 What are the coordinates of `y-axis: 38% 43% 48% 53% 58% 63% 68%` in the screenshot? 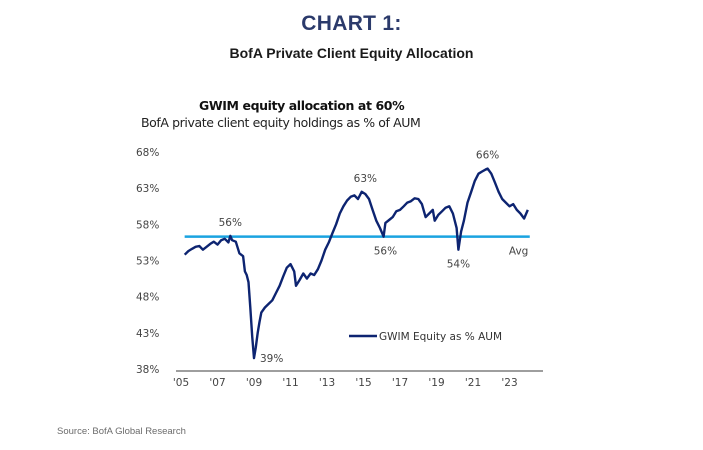 It's located at (147, 261).